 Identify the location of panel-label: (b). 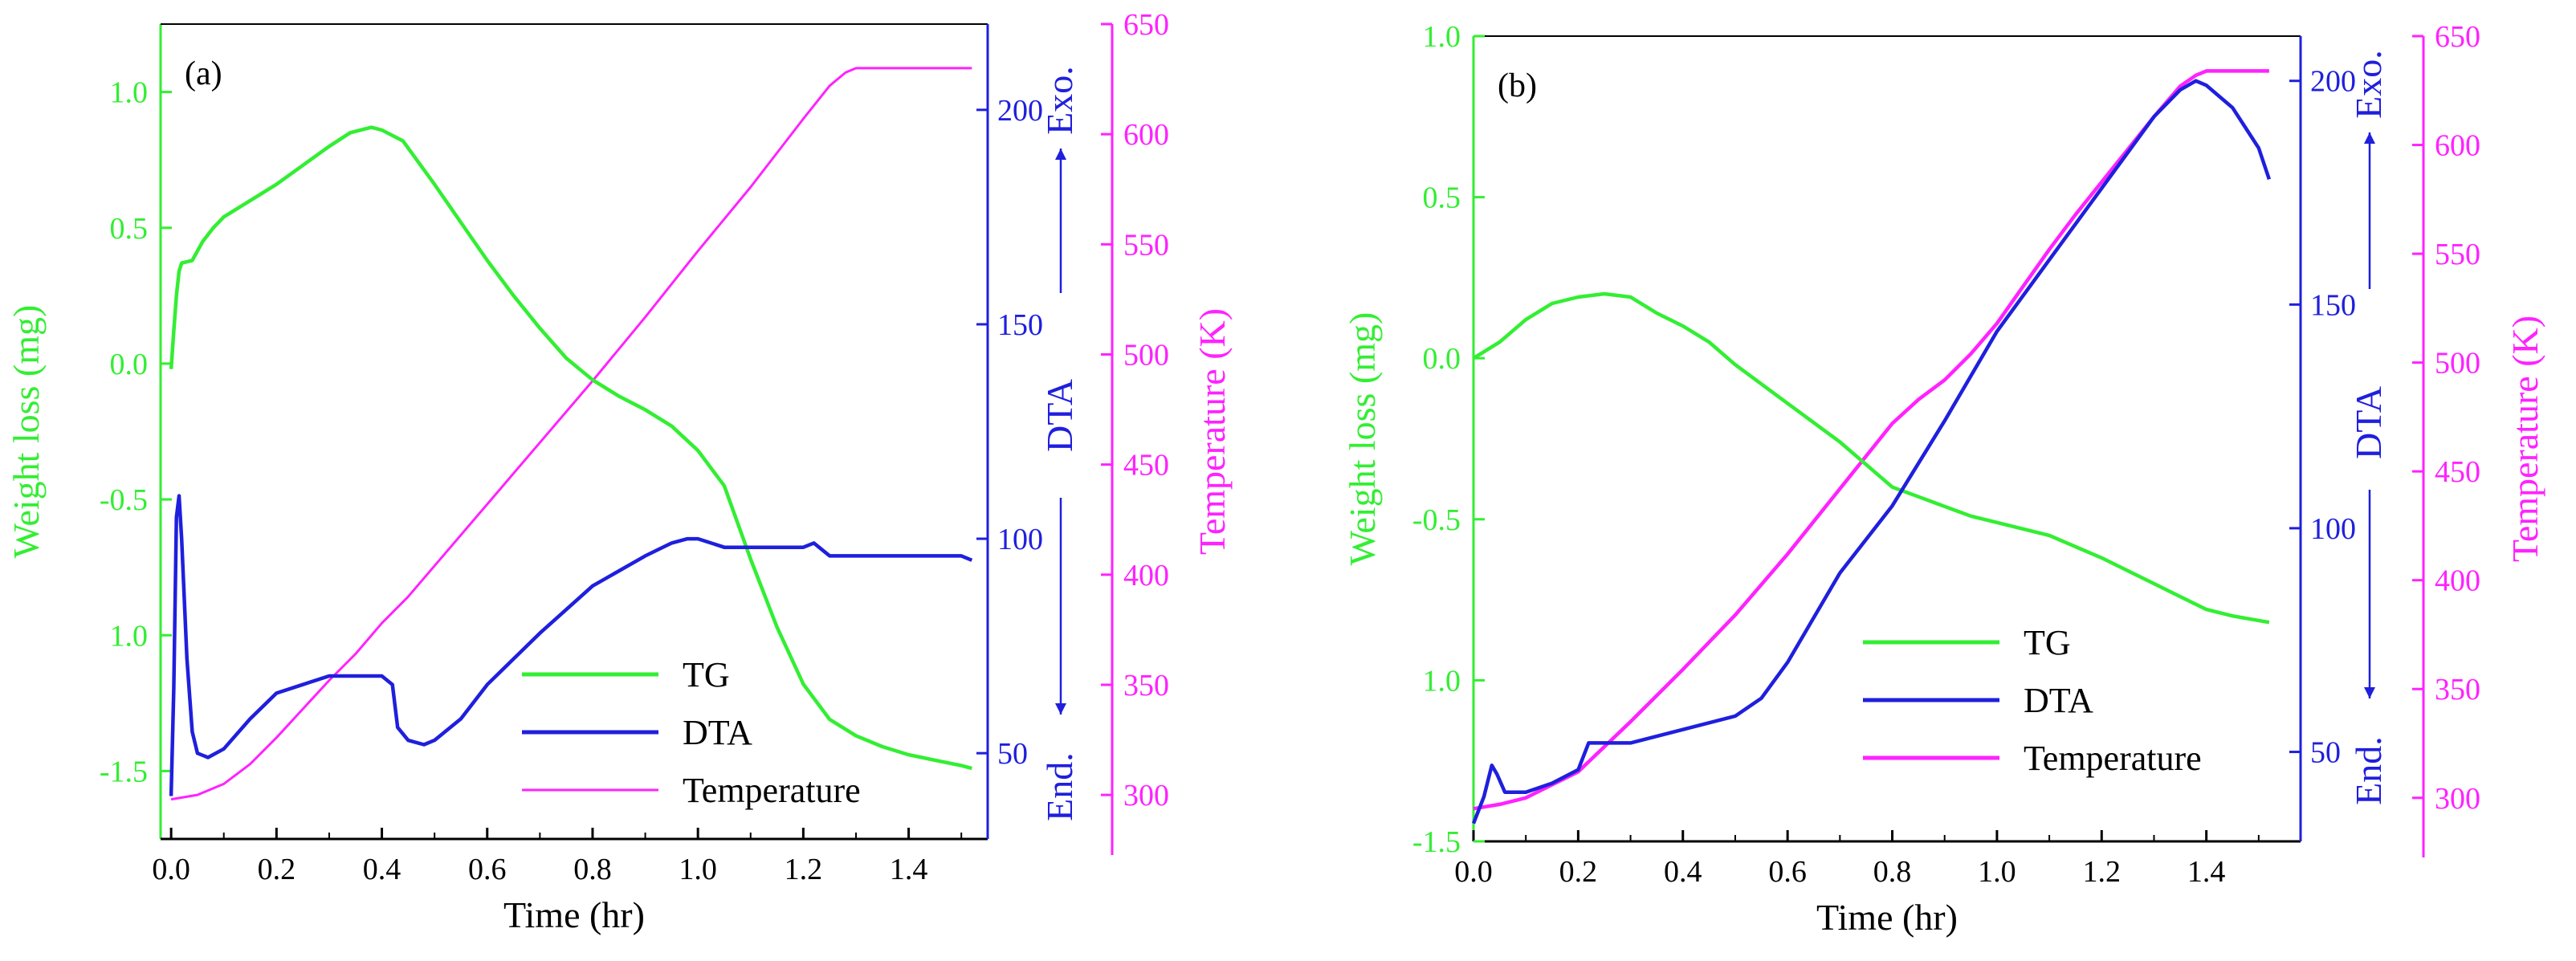
(1517, 85).